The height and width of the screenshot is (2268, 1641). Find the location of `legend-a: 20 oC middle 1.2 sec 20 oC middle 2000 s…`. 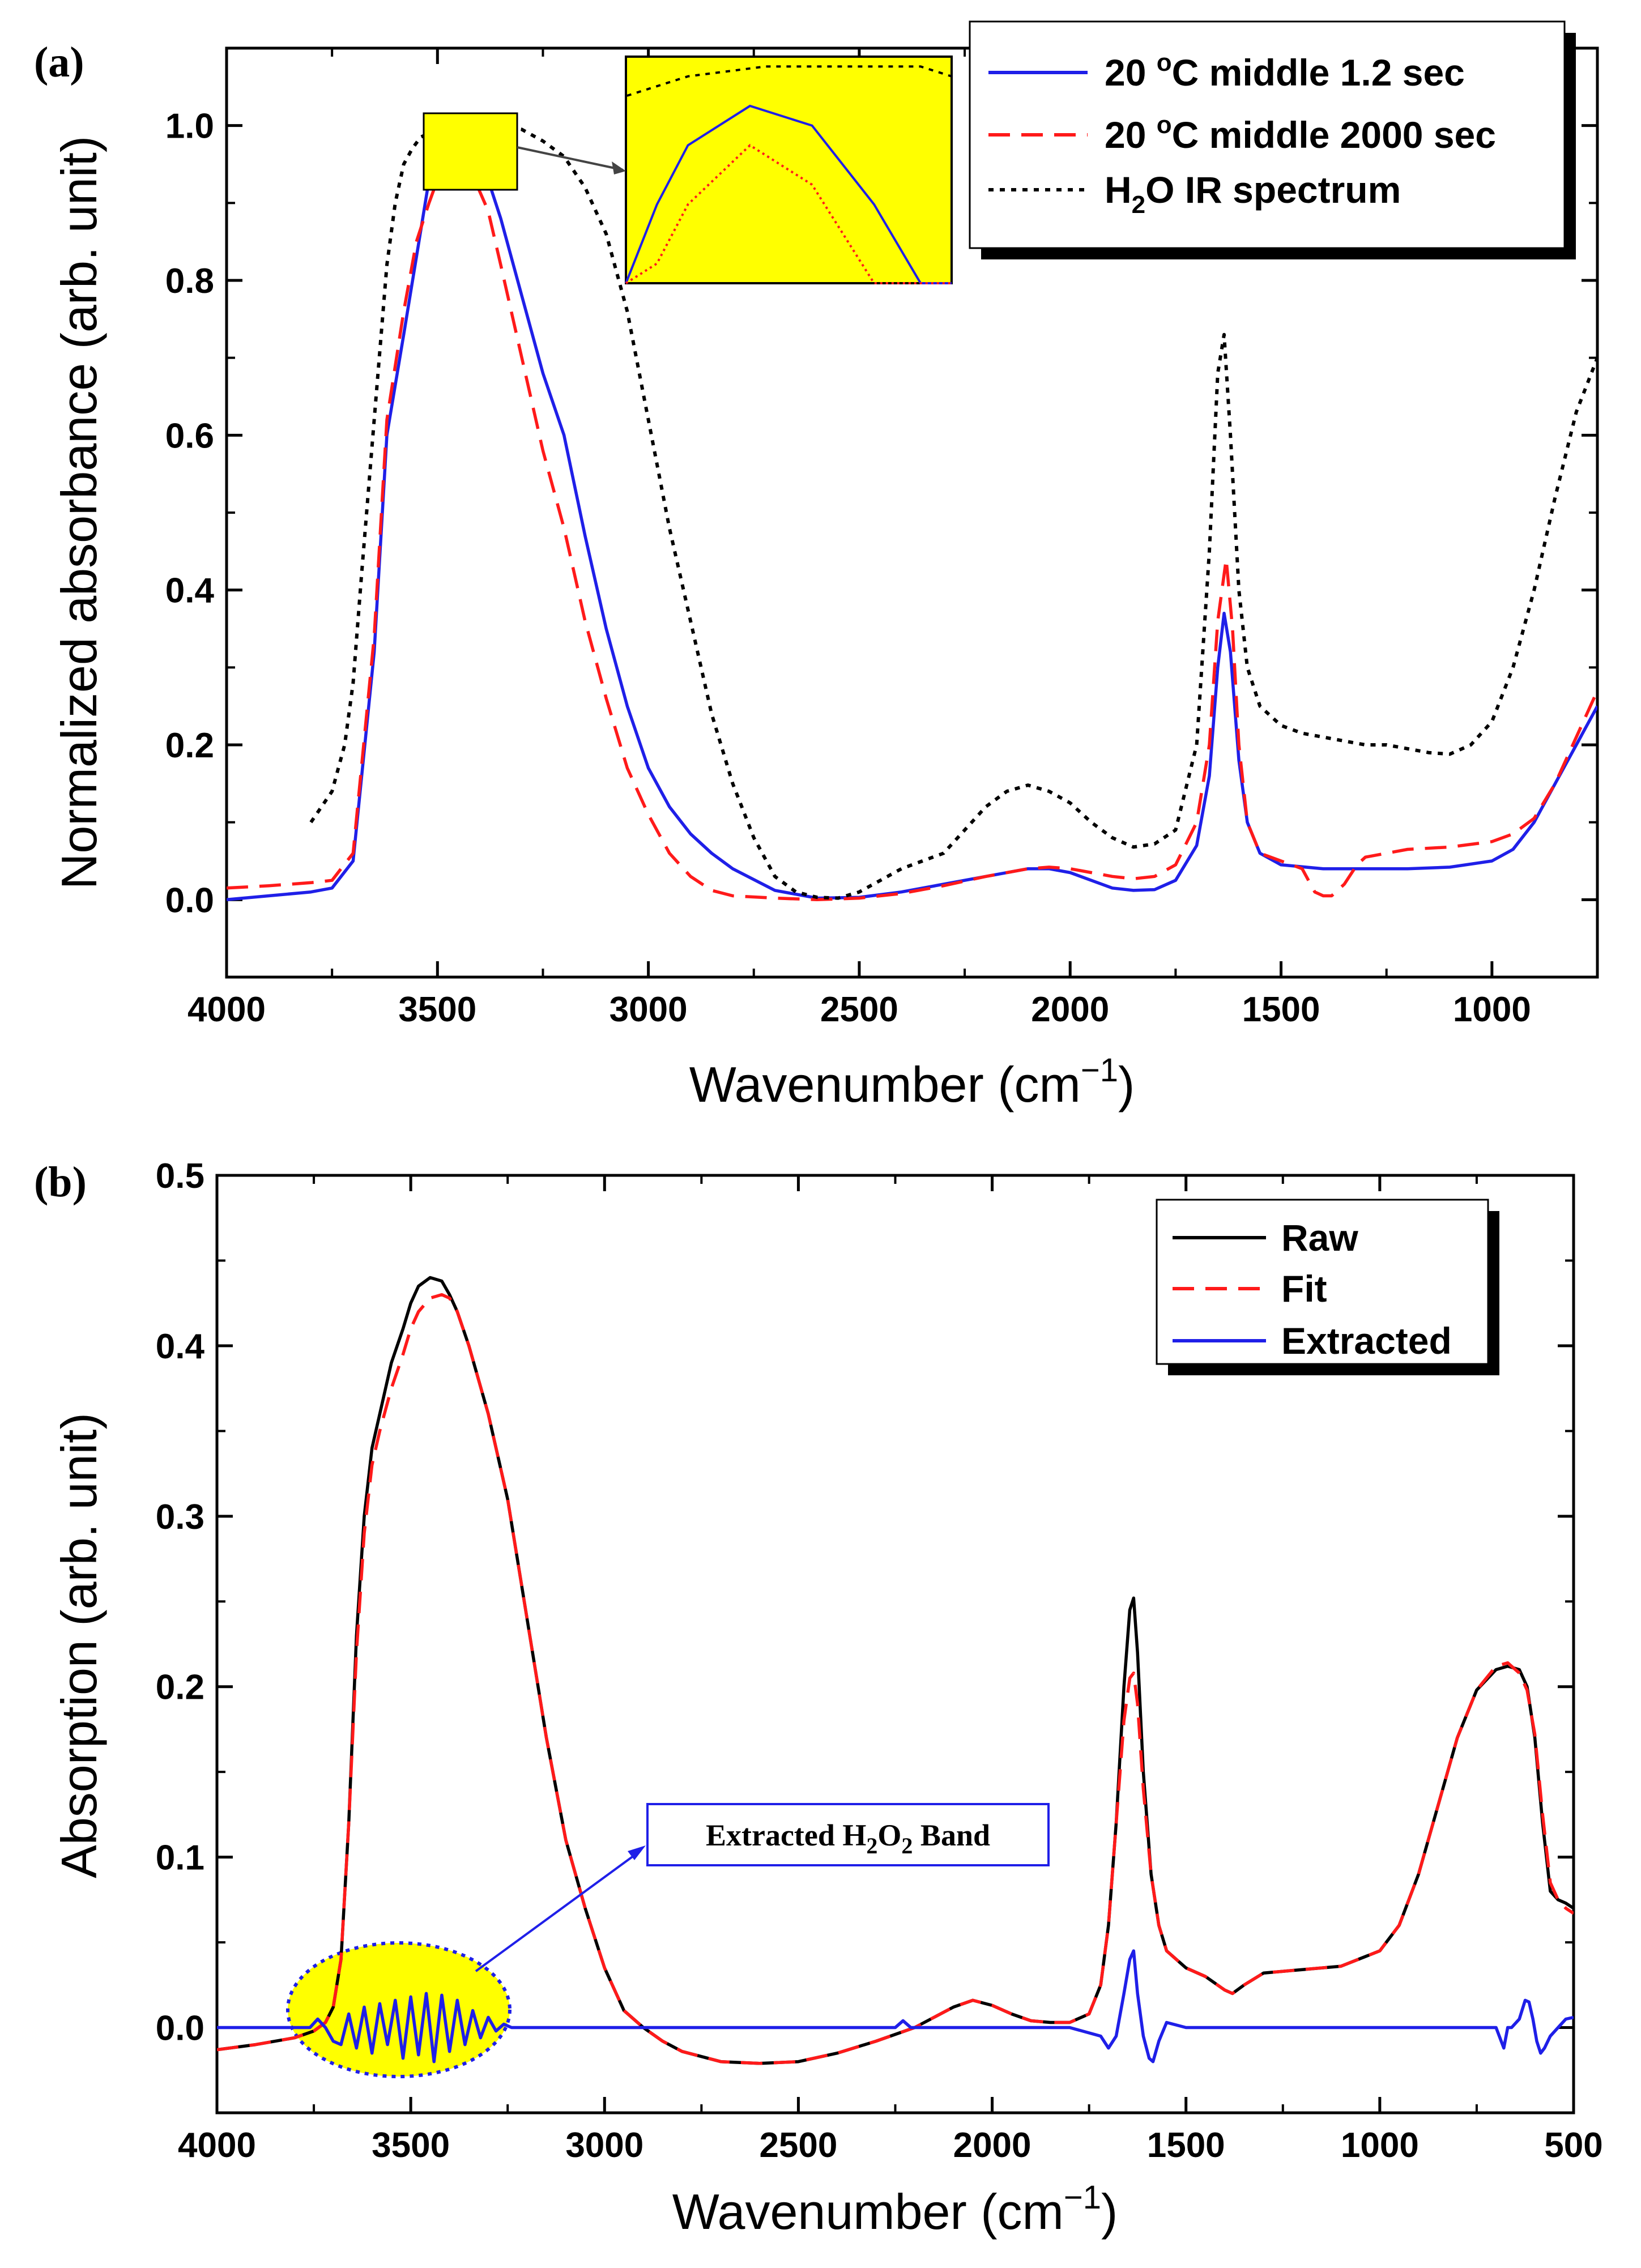

legend-a: 20 oC middle 1.2 sec 20 oC middle 2000 s… is located at coordinates (1272, 140).